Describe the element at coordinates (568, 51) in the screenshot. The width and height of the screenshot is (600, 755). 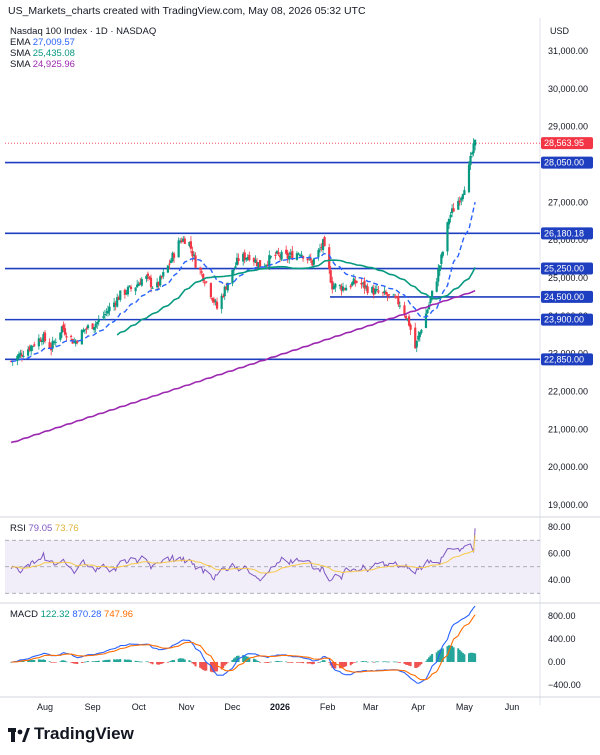
I see `price-tick-label: 31,000.00` at that location.